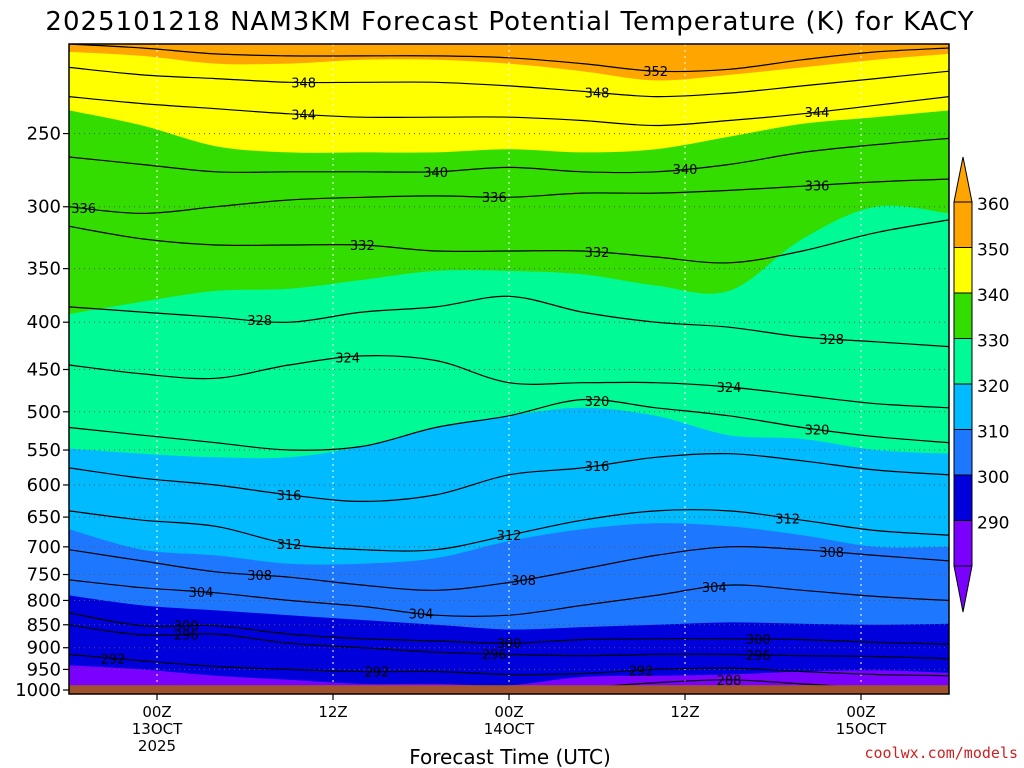 Image resolution: width=1024 pixels, height=768 pixels. Describe the element at coordinates (83, 209) in the screenshot. I see `contour-label-336-0: 336` at that location.